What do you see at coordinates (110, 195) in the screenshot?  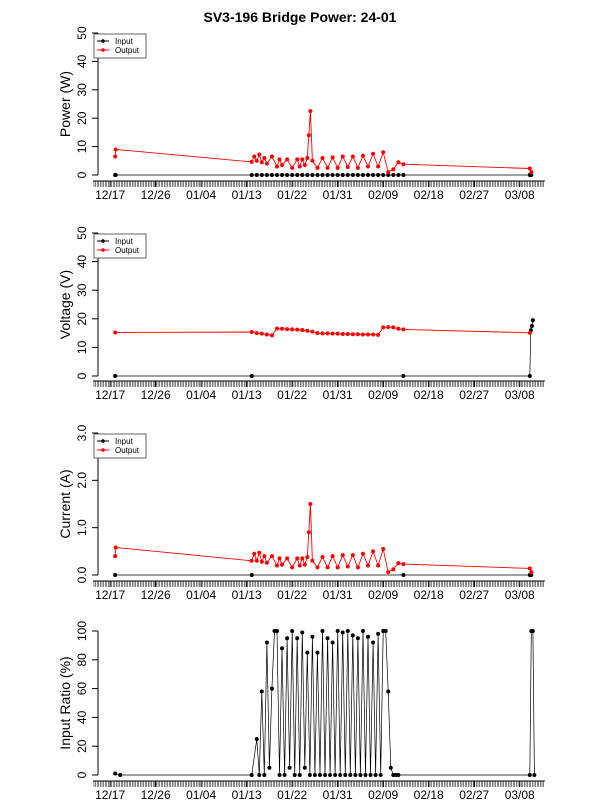 I see `x-tick-label: 12/17` at bounding box center [110, 195].